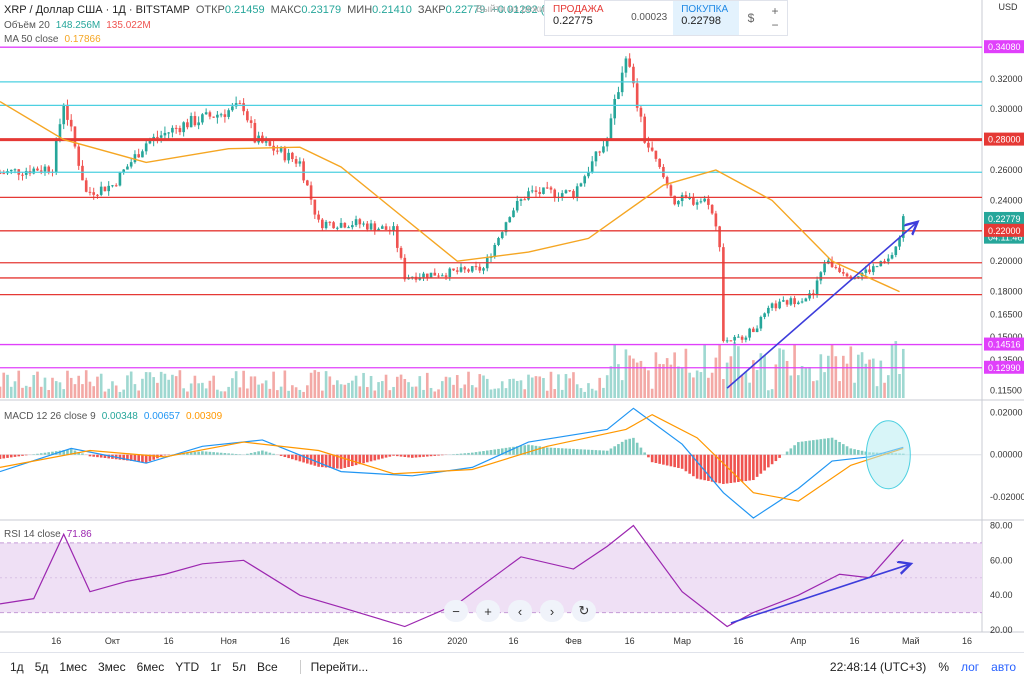 The width and height of the screenshot is (1024, 681). I want to click on time-axis-tick: Мар, so click(682, 641).